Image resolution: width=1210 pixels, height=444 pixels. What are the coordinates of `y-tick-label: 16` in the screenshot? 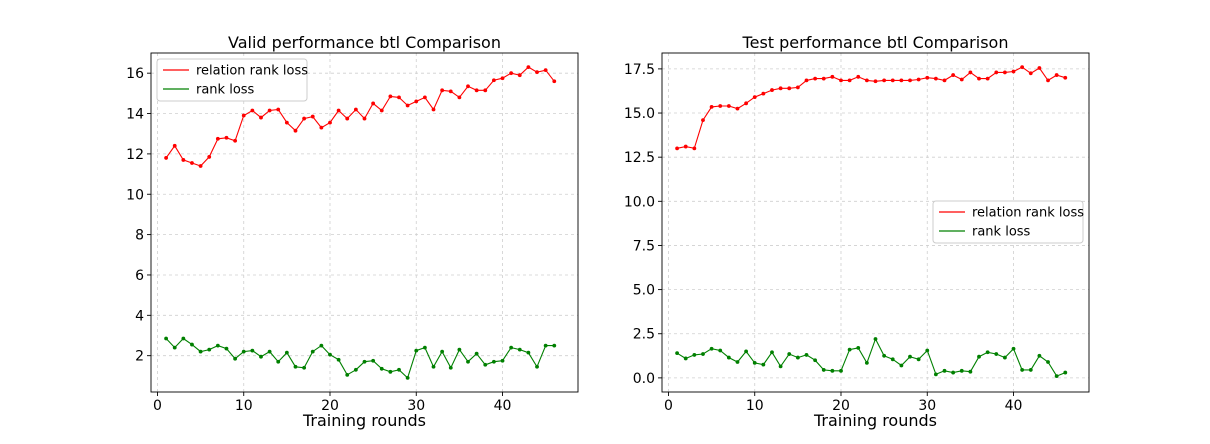 It's located at (135, 74).